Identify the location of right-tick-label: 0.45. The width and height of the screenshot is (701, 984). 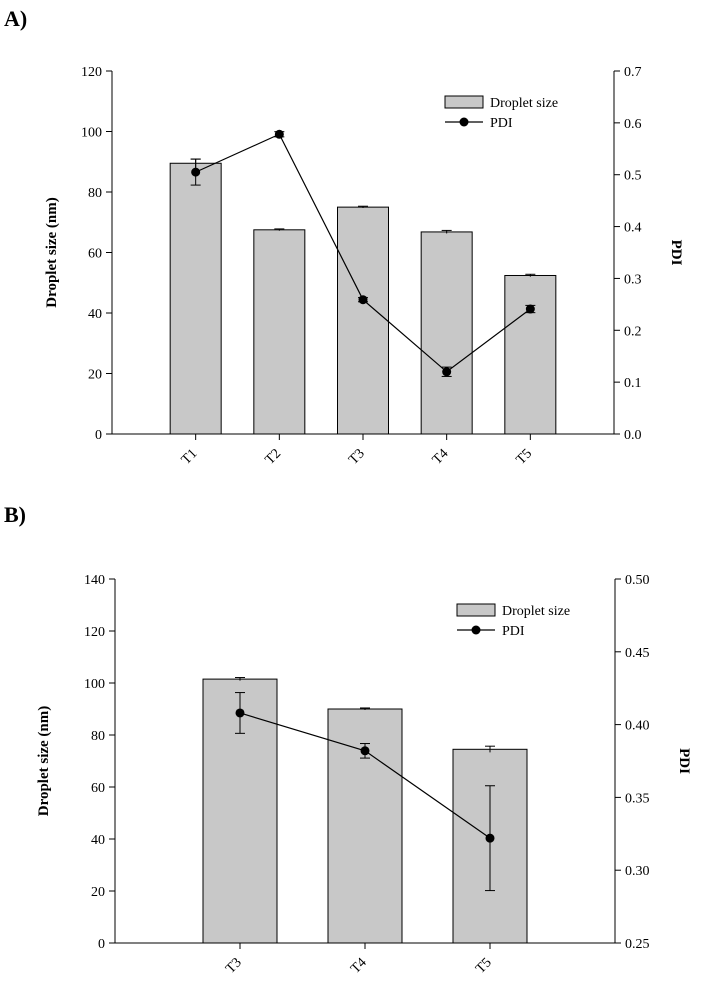
(637, 653).